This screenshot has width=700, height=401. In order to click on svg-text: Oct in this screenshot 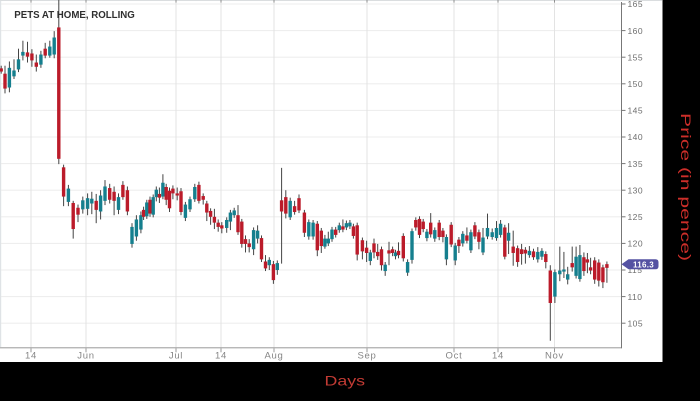, I will do `click(454, 356)`.